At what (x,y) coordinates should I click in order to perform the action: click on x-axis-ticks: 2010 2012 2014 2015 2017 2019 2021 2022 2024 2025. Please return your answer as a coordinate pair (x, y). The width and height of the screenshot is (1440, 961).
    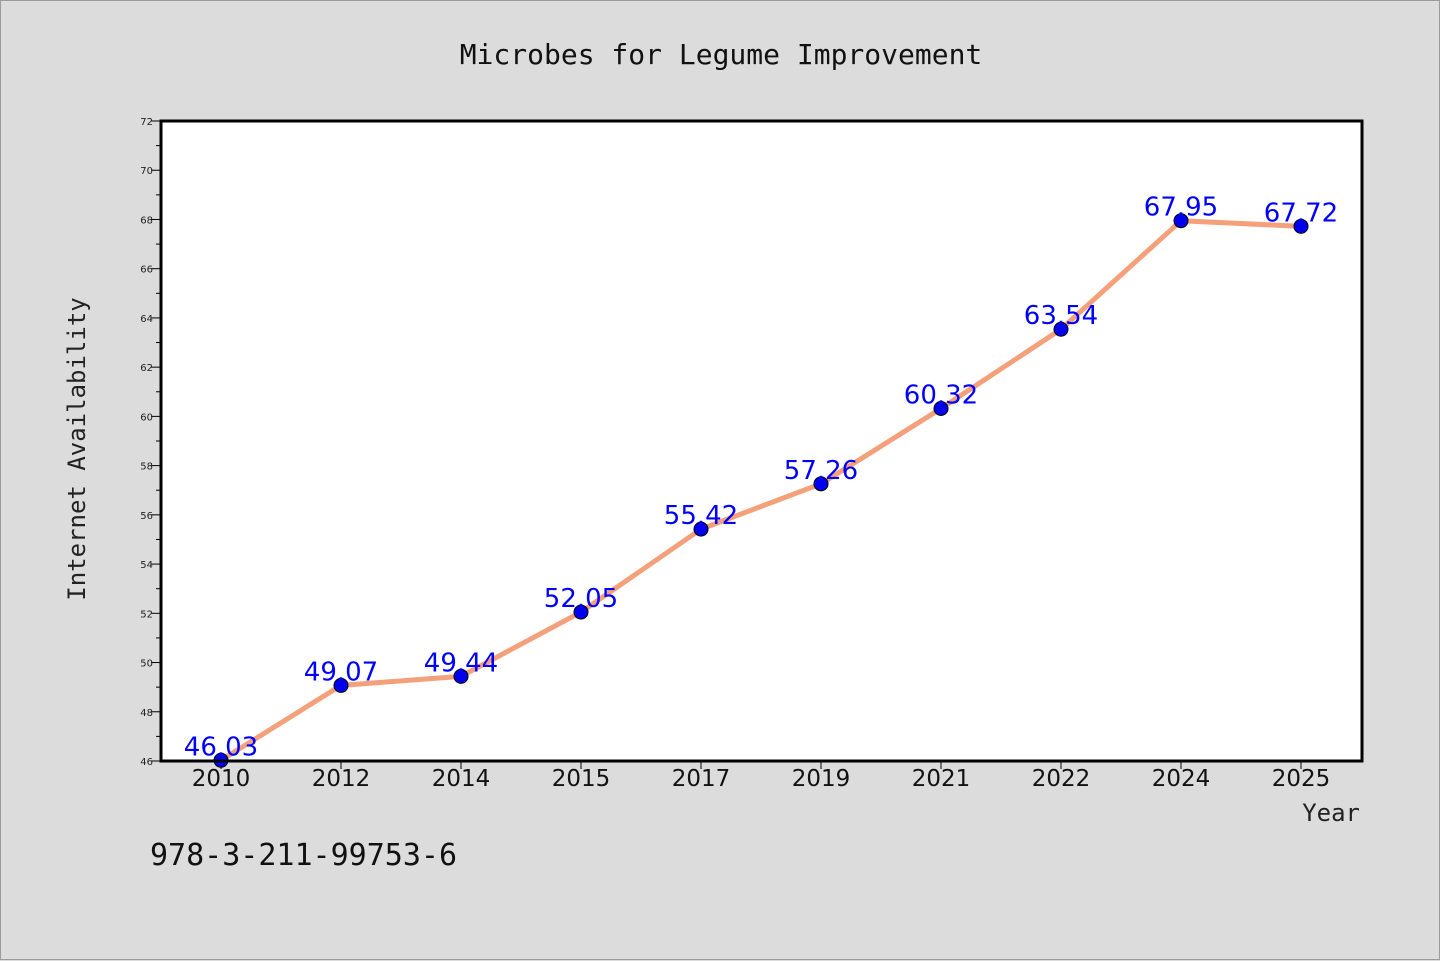
    Looking at the image, I should click on (761, 776).